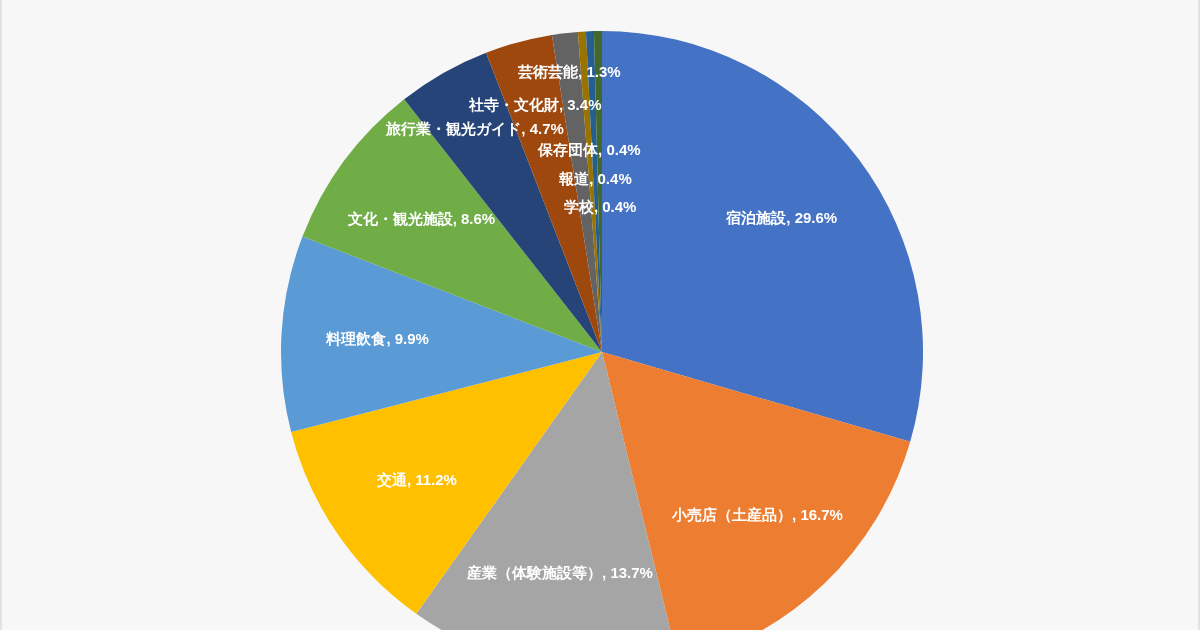  I want to click on slice-label: 宿泊施設, 29.6%, so click(781, 217).